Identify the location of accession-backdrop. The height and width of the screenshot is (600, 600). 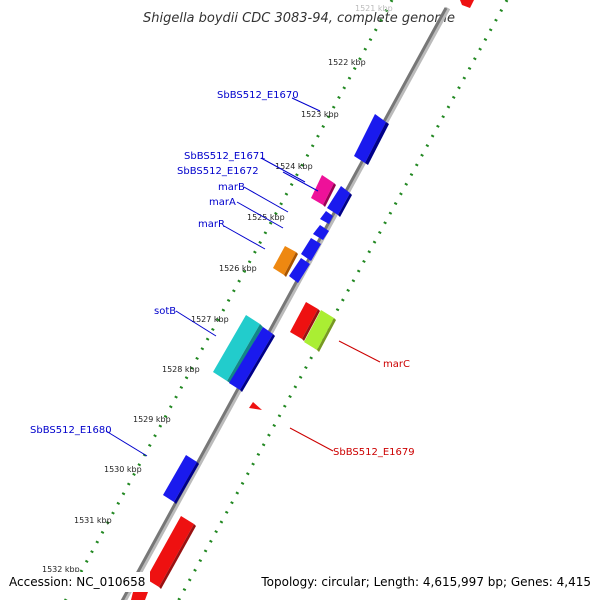
(75, 582).